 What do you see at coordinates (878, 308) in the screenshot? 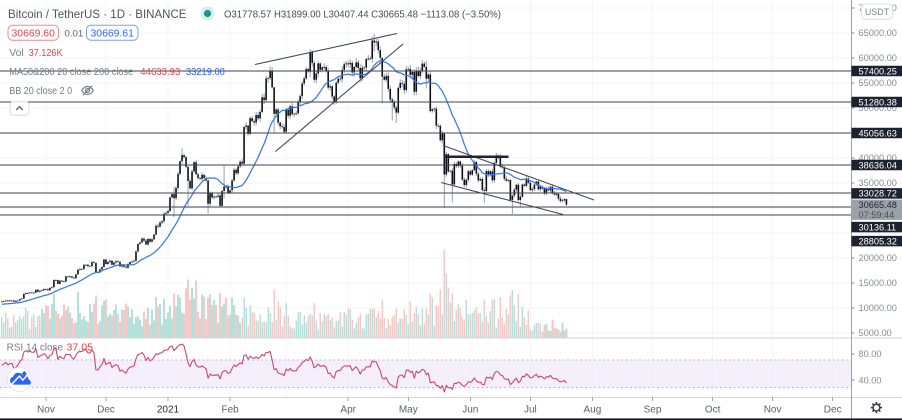
I see `svg-text: 10000.00` at bounding box center [878, 308].